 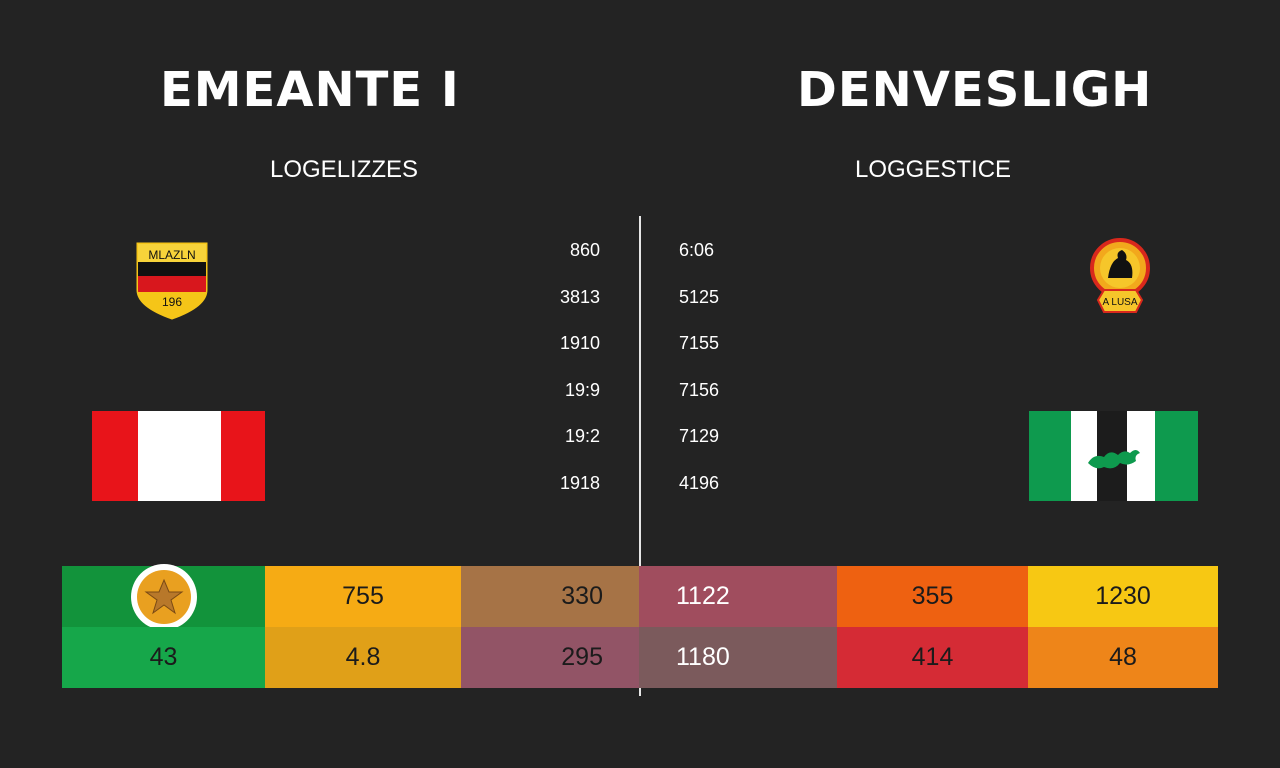 I want to click on score-cell: 295, so click(x=550, y=657).